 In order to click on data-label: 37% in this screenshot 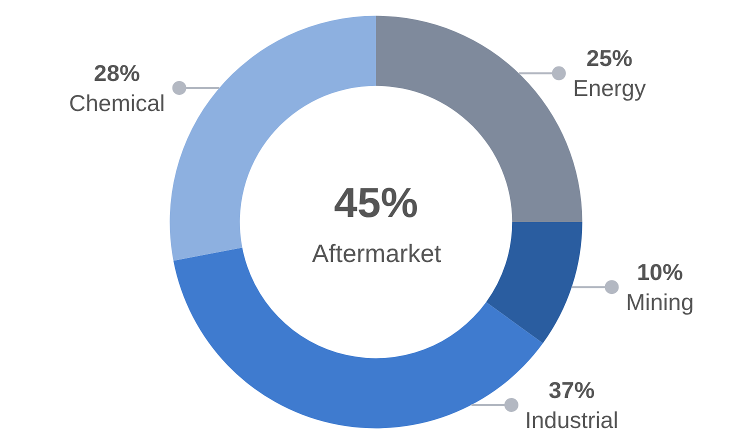, I will do `click(571, 390)`.